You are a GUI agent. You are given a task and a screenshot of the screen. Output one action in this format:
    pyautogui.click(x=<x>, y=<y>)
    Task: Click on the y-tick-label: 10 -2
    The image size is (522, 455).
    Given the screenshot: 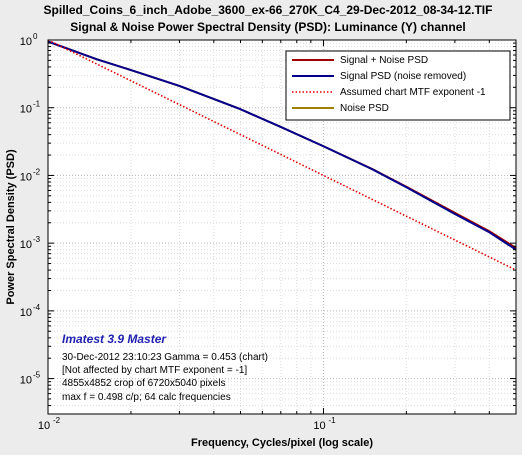 What is the action you would take?
    pyautogui.click(x=30, y=175)
    